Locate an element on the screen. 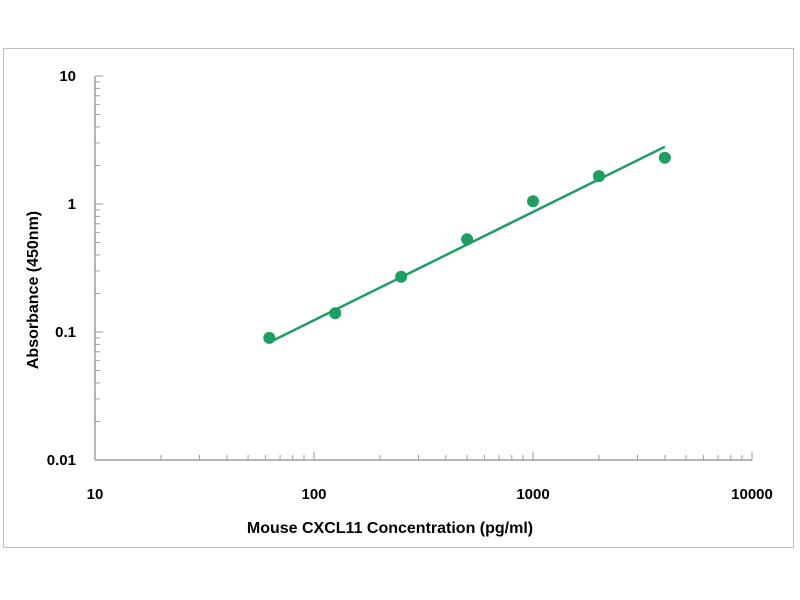  y-tick-label: 0.1 is located at coordinates (65, 332).